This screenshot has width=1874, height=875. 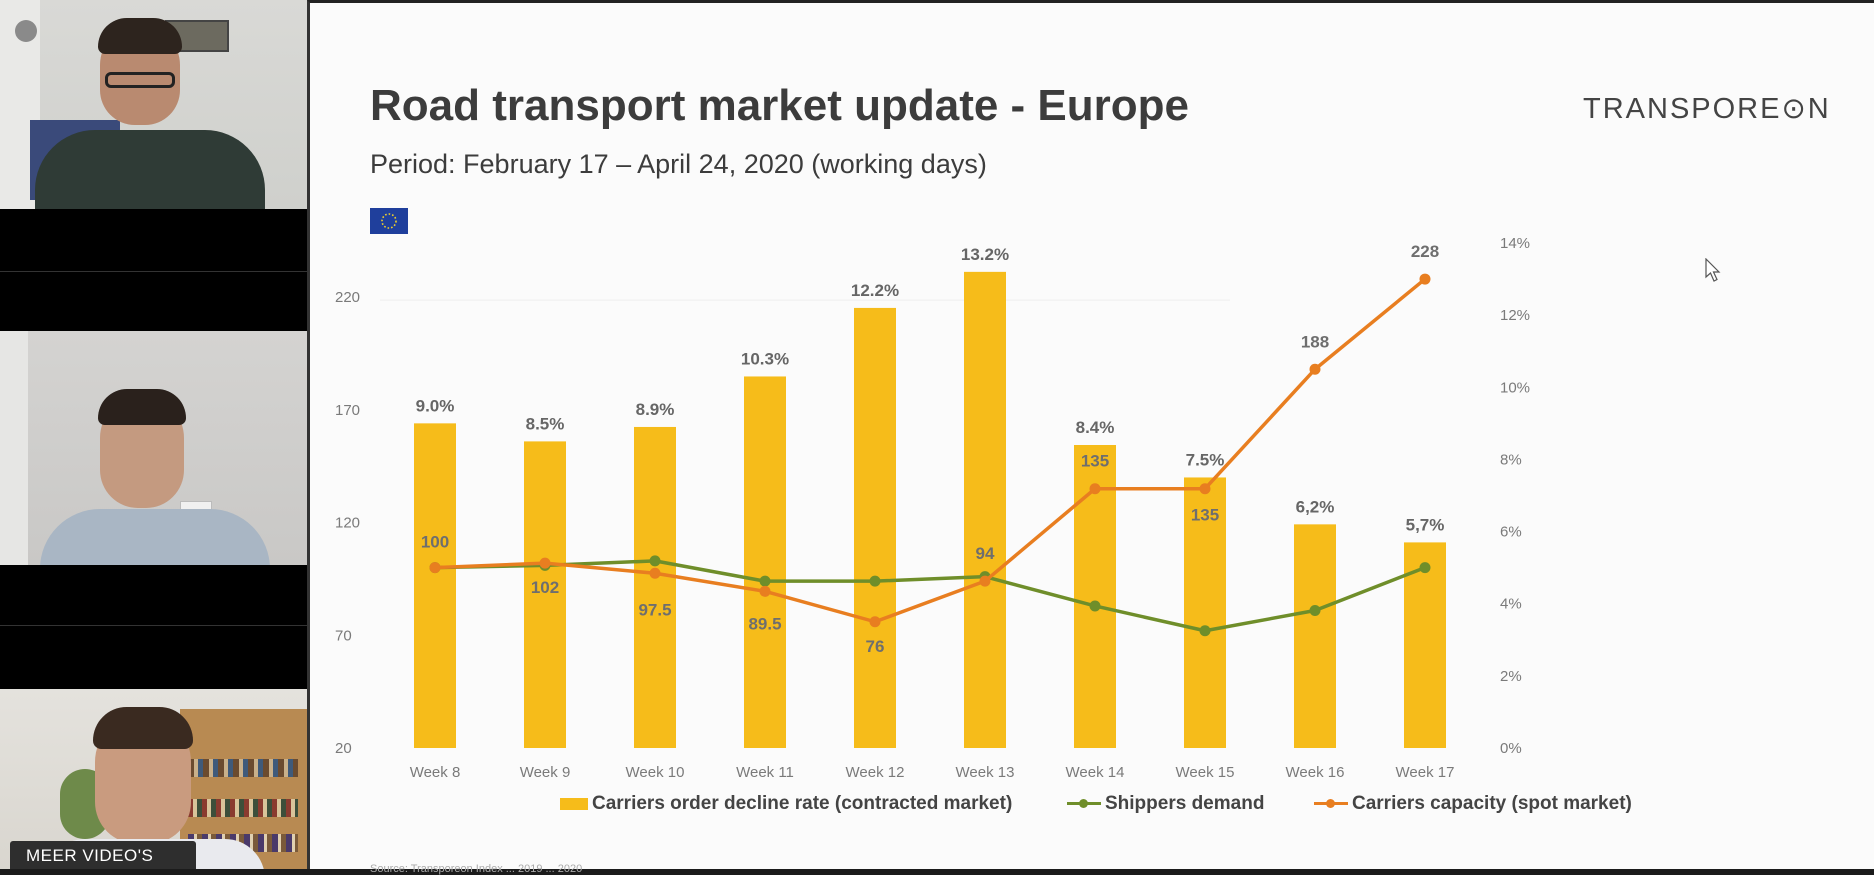 What do you see at coordinates (1095, 427) in the screenshot?
I see `bar-value-label: 8.4%` at bounding box center [1095, 427].